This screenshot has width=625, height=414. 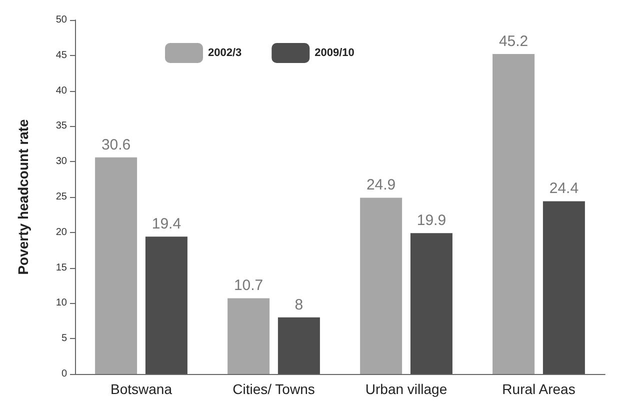 I want to click on data-label: 24.4, so click(x=564, y=189).